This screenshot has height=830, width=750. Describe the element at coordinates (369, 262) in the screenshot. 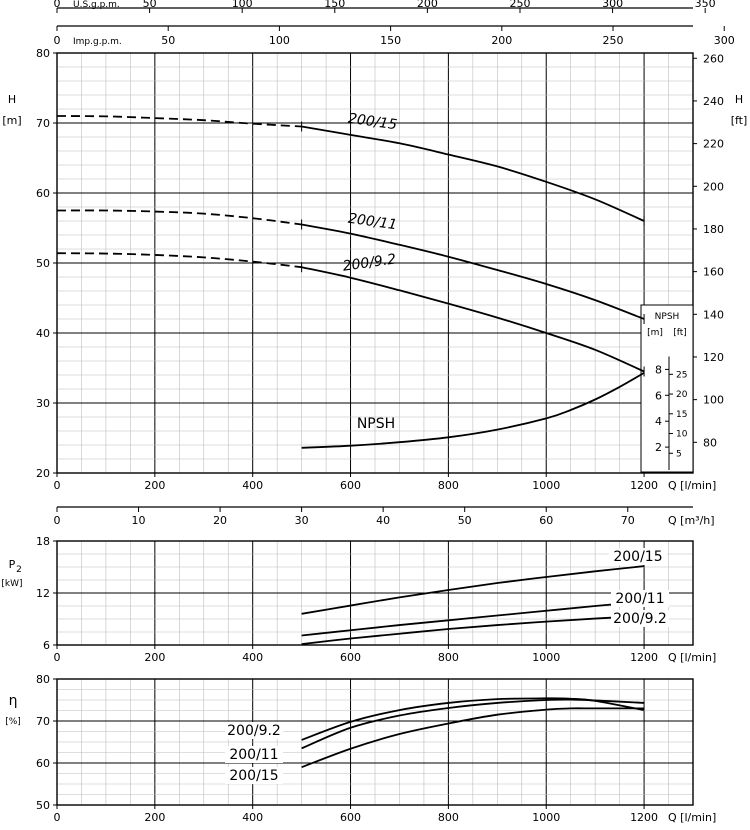

I see `head-curve-label: 200/9.2` at that location.